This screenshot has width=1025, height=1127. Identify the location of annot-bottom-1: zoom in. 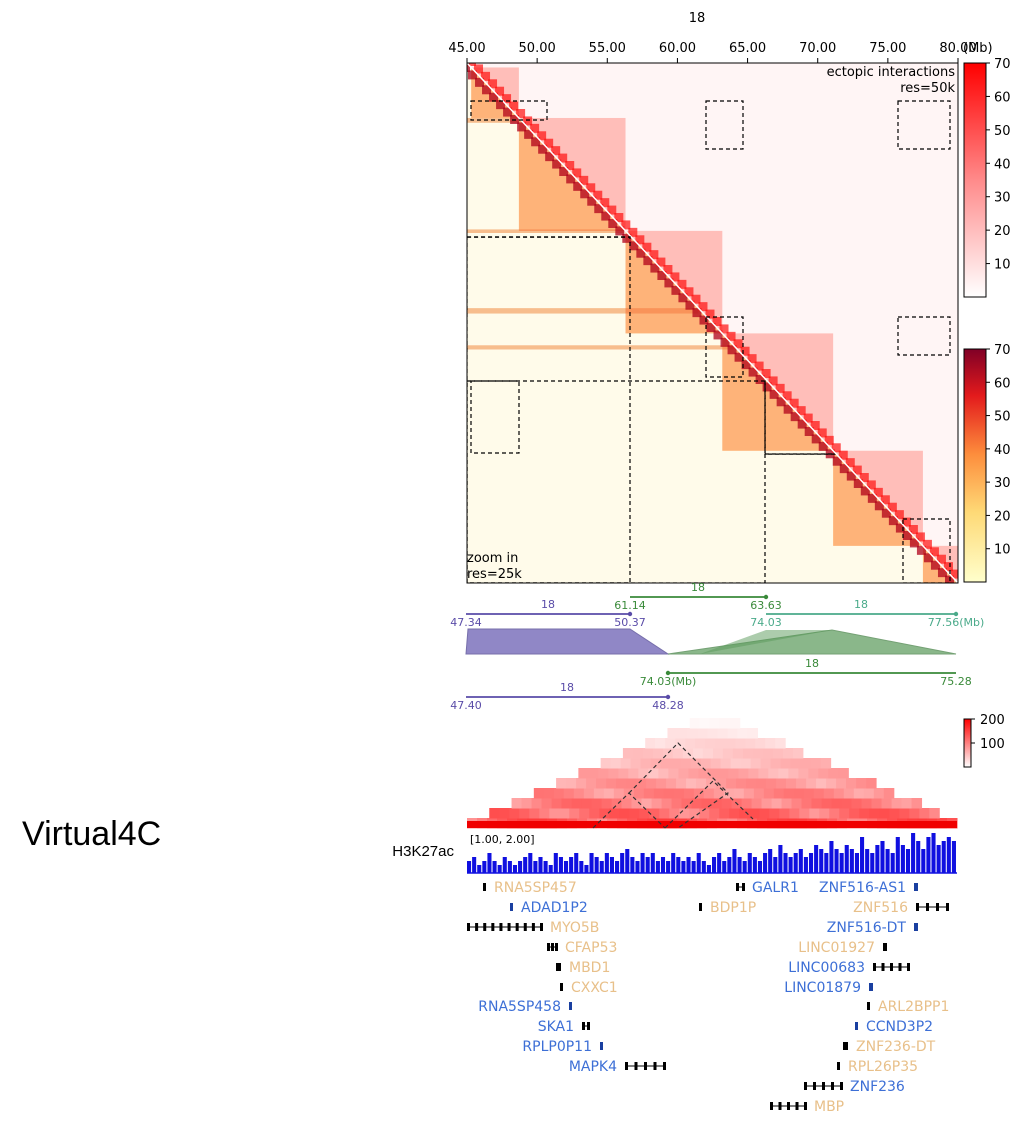
(492, 558).